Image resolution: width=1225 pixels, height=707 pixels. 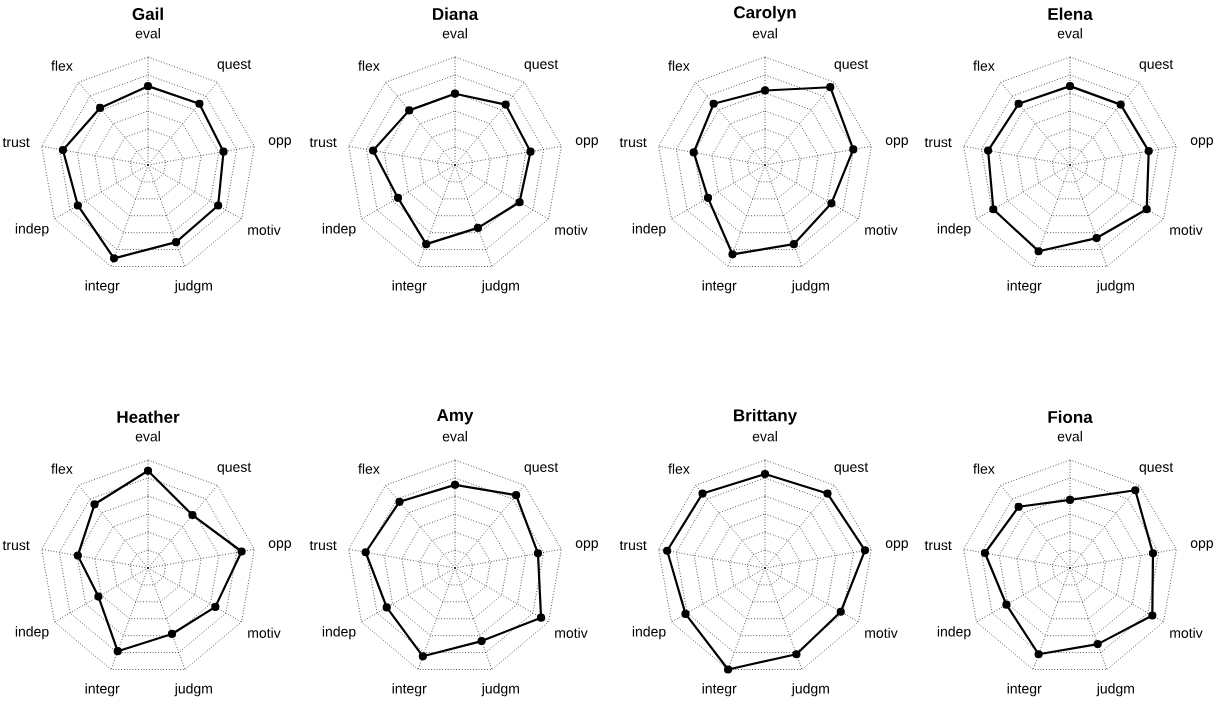 What do you see at coordinates (147, 14) in the screenshot?
I see `chart-title: Gail` at bounding box center [147, 14].